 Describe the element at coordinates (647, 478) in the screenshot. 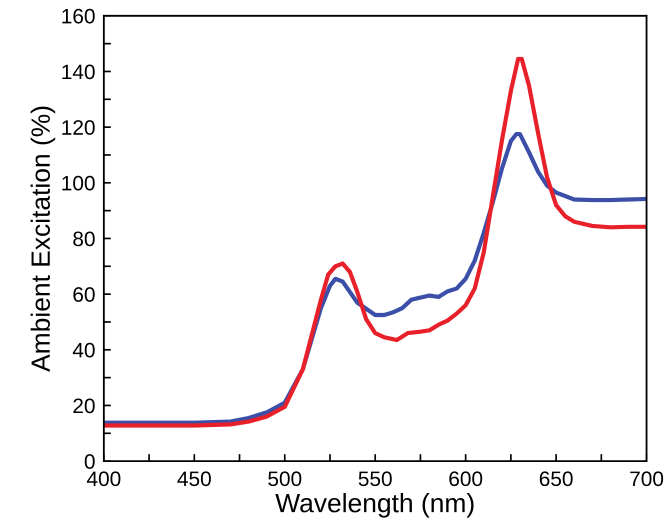

I see `x-tick-label: 700` at that location.